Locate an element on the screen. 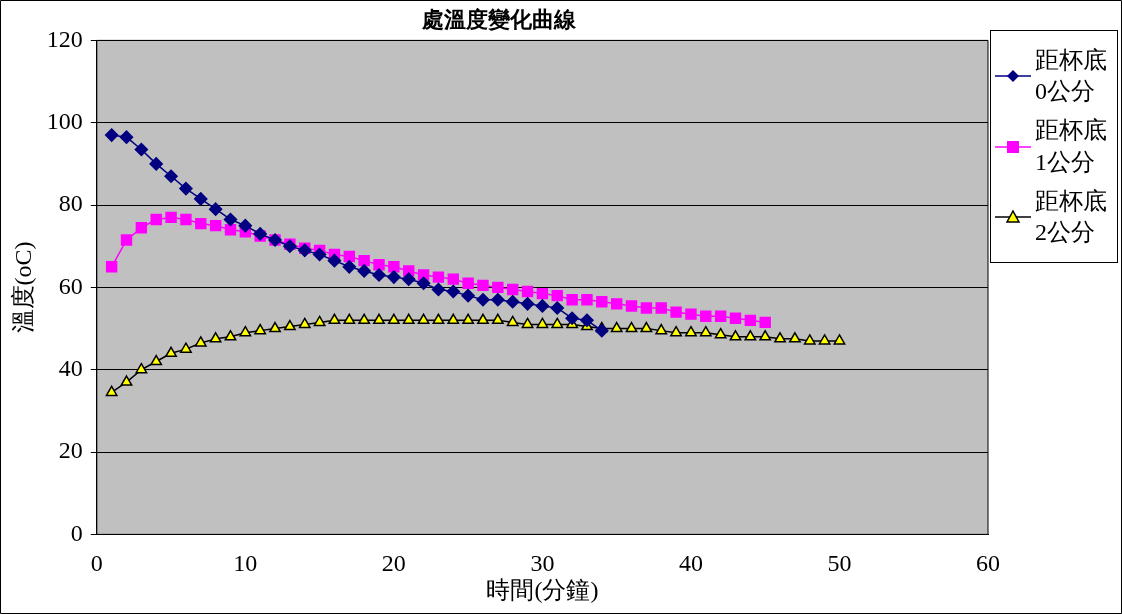  legend-label: 距杯底1公分 is located at coordinates (1071, 146).